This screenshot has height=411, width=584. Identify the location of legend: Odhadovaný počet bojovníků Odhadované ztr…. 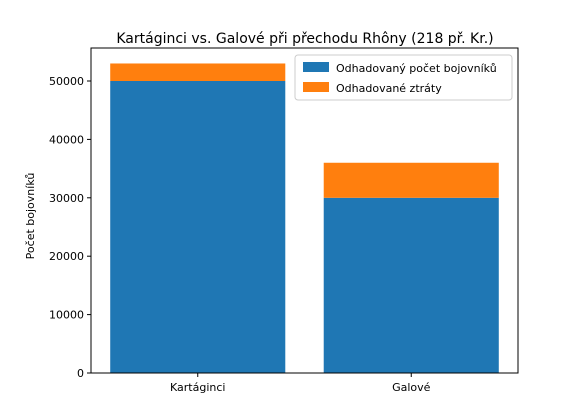
(403, 77).